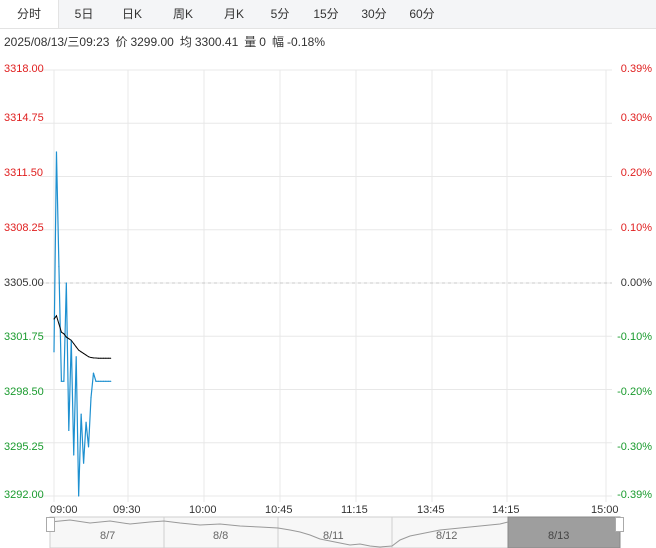  What do you see at coordinates (221, 536) in the screenshot?
I see `navigator-date: 8/8` at bounding box center [221, 536].